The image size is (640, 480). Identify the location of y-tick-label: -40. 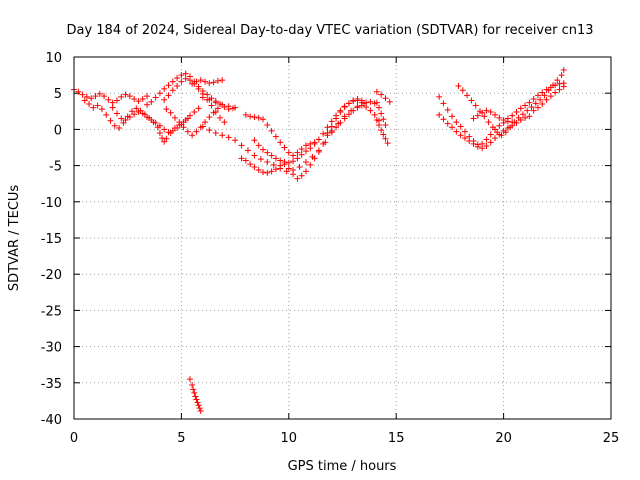
(51, 420).